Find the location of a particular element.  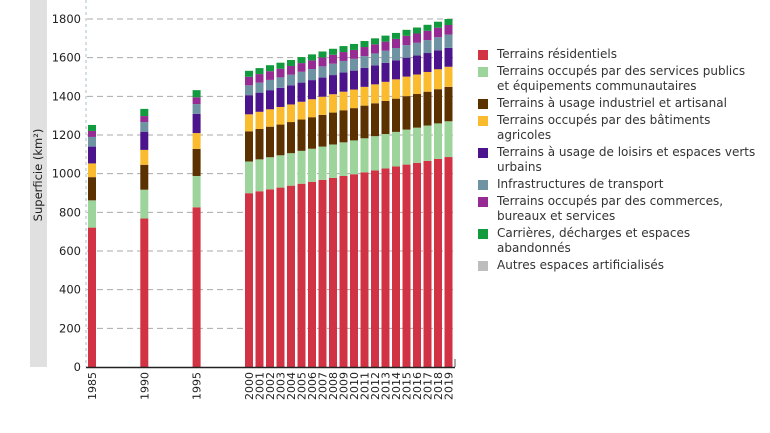

y-tick-label: 0 is located at coordinates (77, 367).